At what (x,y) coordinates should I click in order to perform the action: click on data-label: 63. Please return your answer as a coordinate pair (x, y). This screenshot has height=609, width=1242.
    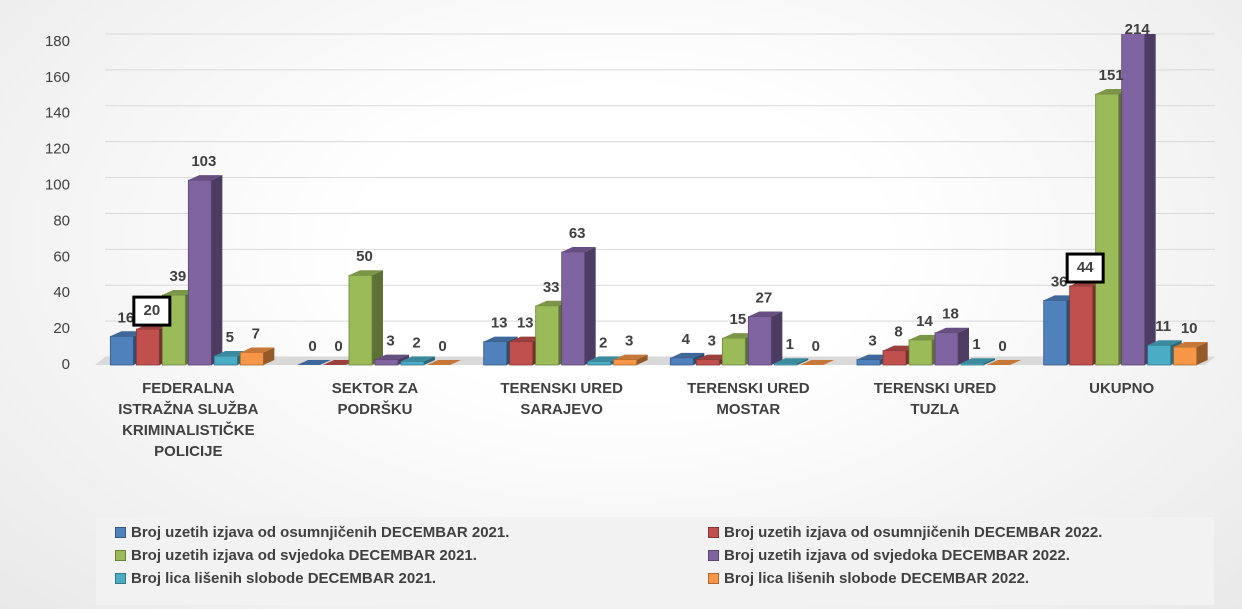
    Looking at the image, I should click on (577, 233).